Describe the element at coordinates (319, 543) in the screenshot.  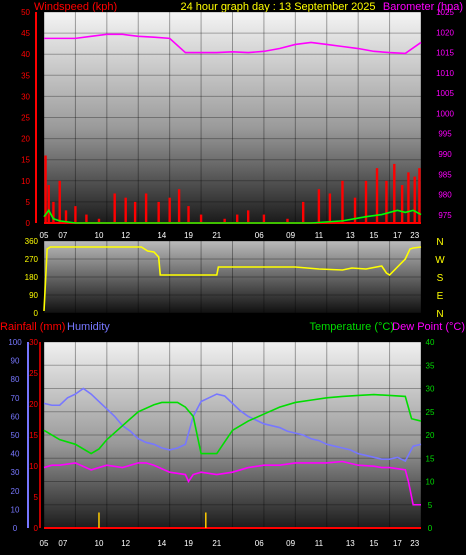
I see `x-tick-label-bottom: 11` at that location.